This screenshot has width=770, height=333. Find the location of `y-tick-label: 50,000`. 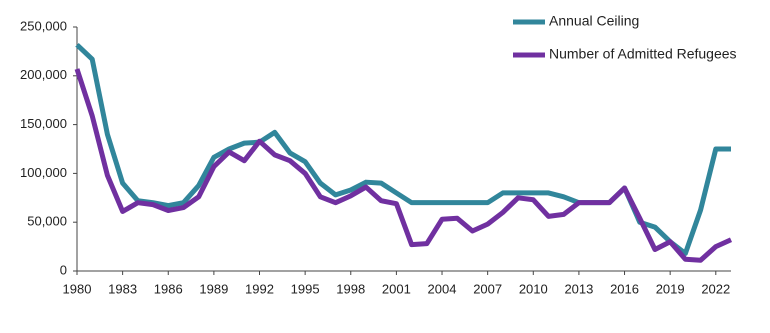

y-tick-label: 50,000 is located at coordinates (47, 221).